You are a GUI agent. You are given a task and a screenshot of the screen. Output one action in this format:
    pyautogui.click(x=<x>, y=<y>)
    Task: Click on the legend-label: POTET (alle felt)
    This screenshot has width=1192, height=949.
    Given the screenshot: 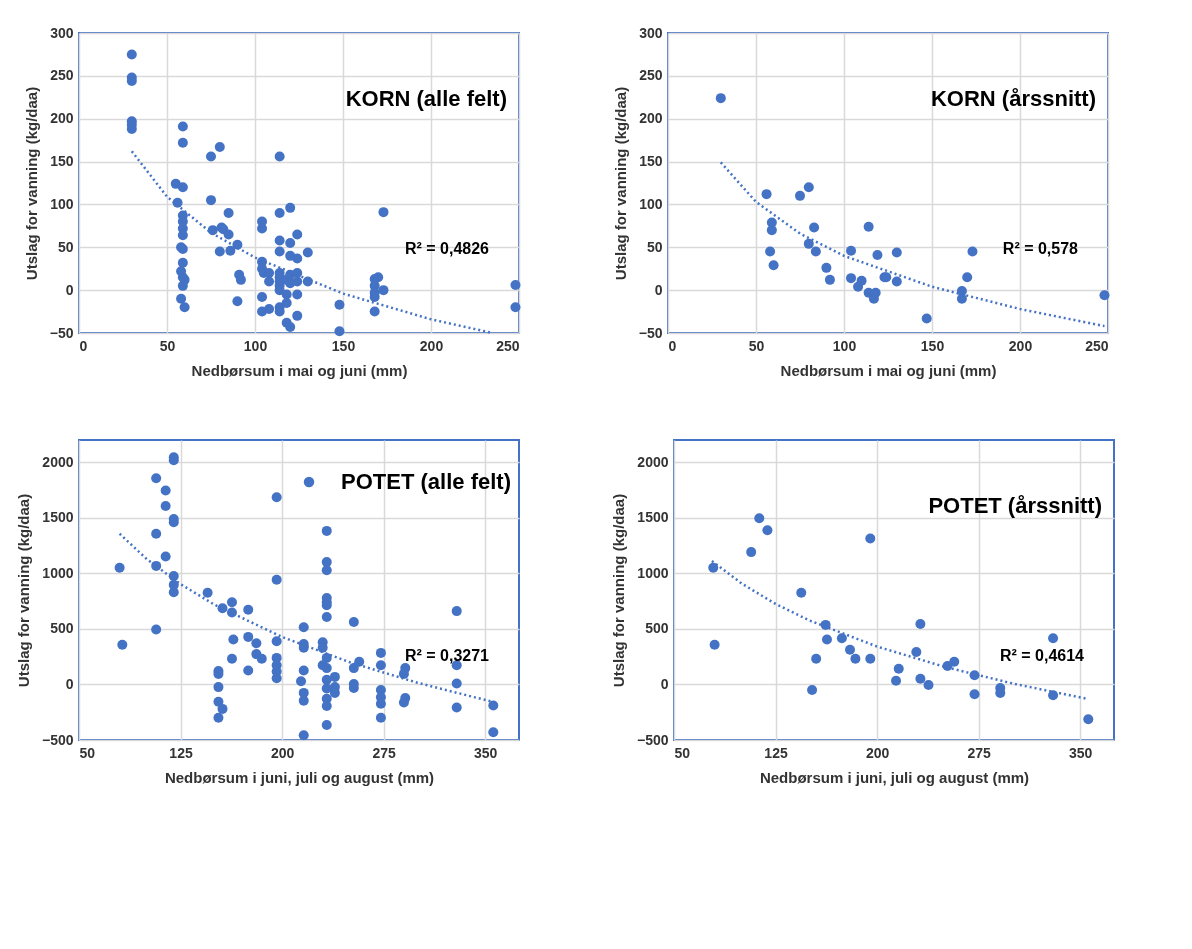 What is the action you would take?
    pyautogui.click(x=426, y=481)
    